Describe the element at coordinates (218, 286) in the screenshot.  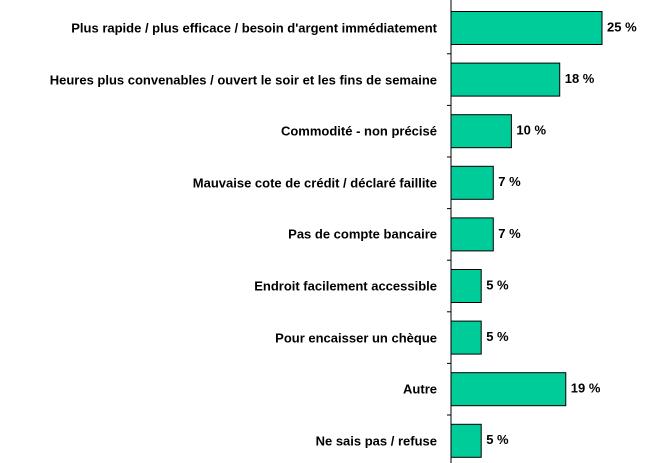
I see `category-label-box: Endroit facilement accessible` at that location.